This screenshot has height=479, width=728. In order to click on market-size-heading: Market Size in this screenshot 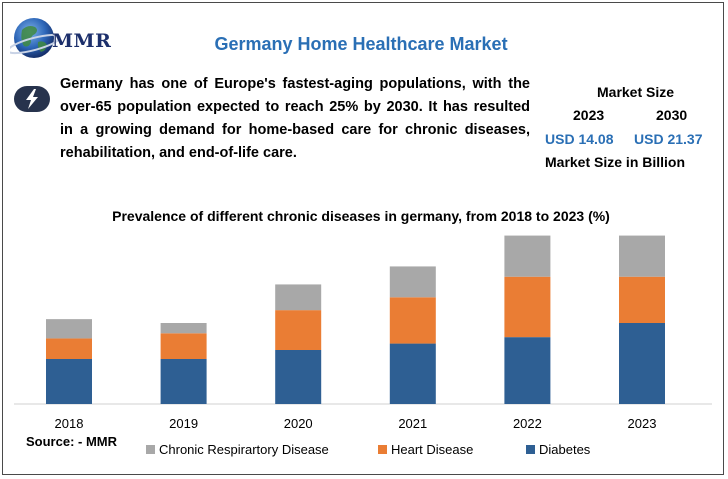, I will do `click(636, 92)`.